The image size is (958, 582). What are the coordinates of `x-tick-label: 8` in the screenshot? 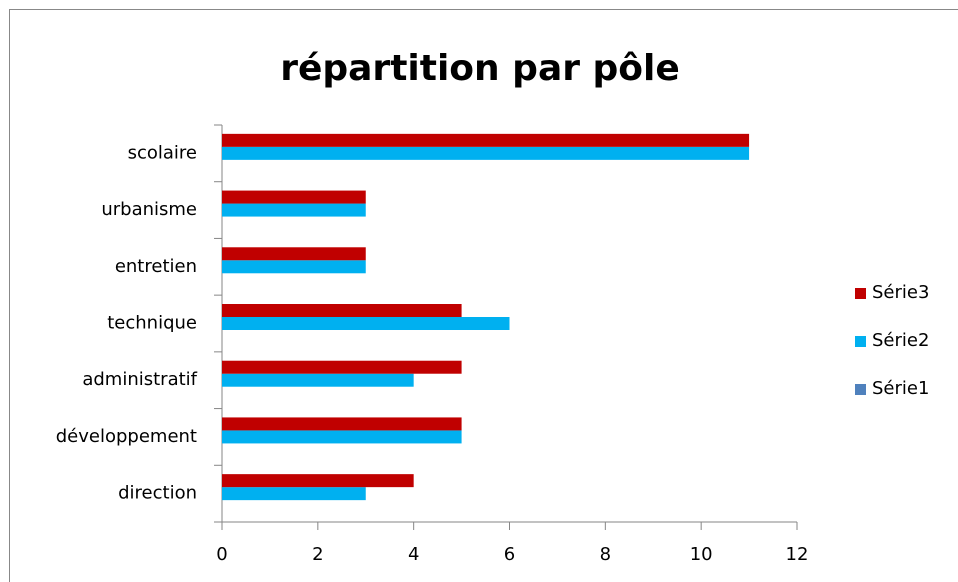 It's located at (605, 554).